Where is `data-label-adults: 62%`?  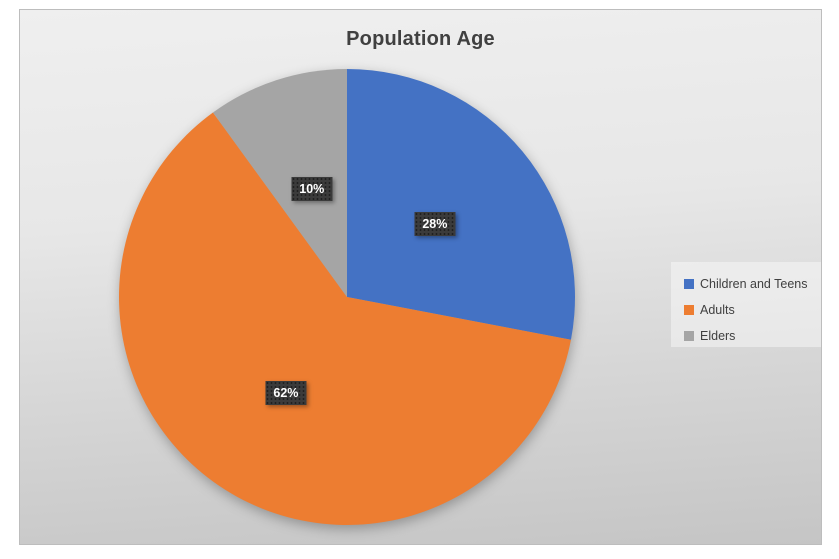 data-label-adults: 62% is located at coordinates (286, 393).